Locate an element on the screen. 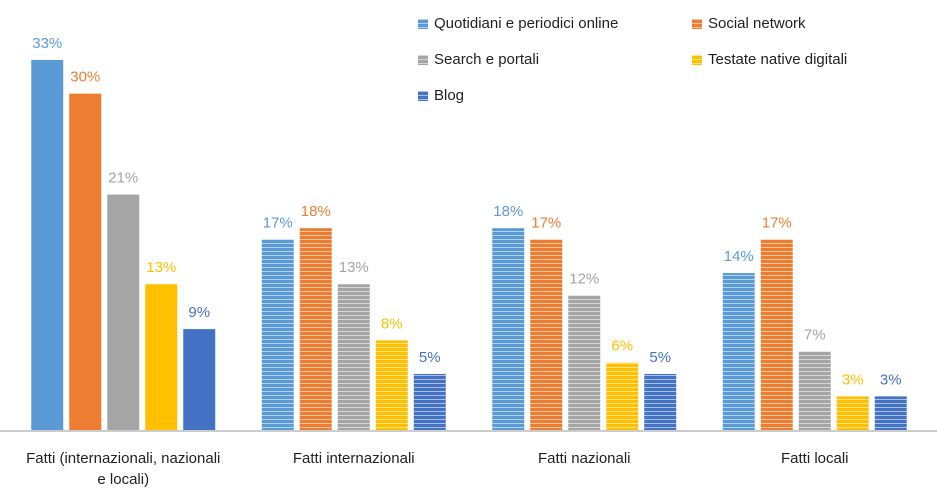 The height and width of the screenshot is (490, 937). x-tick-label: Fatti locali is located at coordinates (814, 458).